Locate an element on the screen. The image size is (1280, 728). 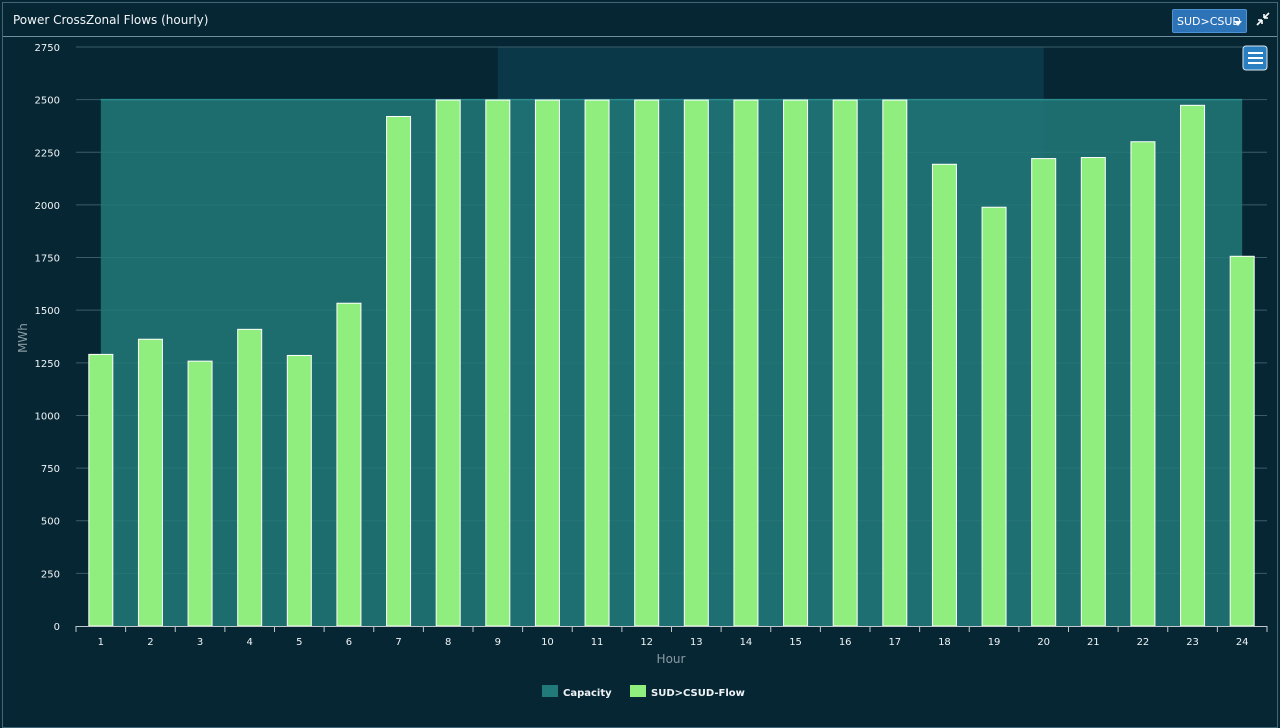
x-tick-label: 1 is located at coordinates (101, 642).